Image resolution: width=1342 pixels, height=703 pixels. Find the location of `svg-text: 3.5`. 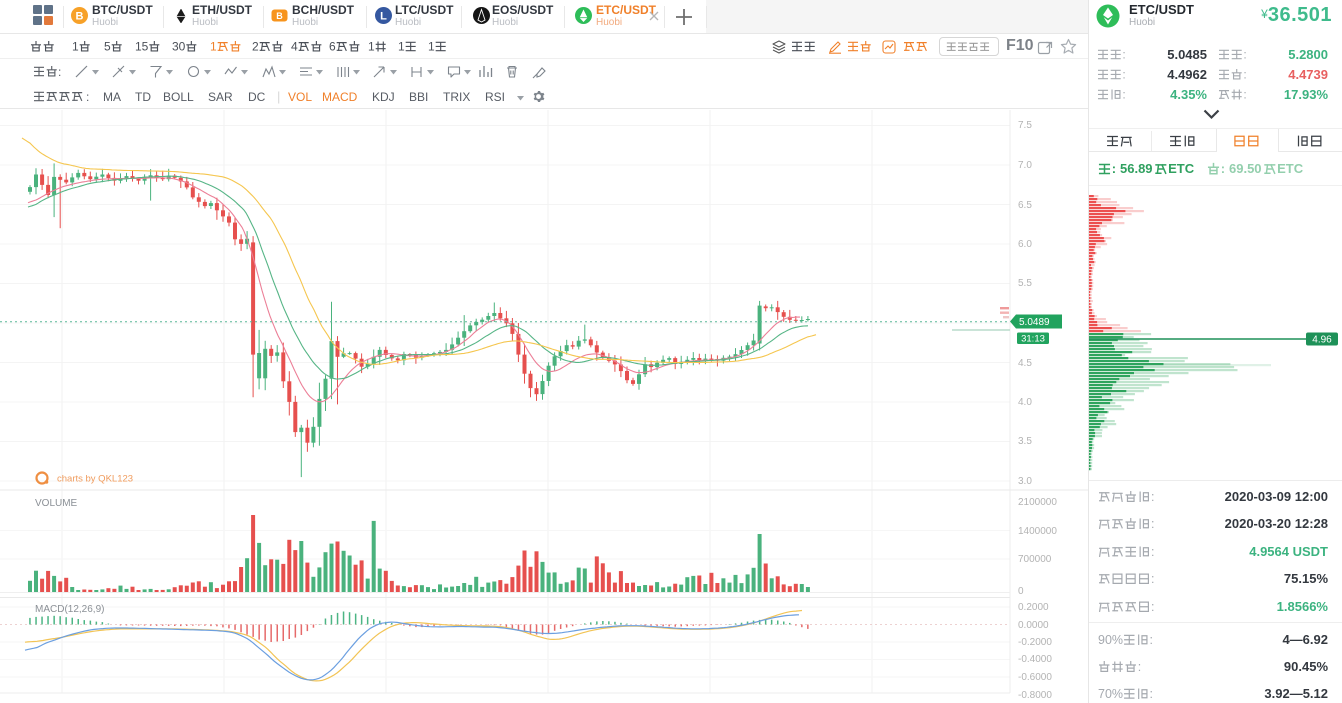

svg-text: 3.5 is located at coordinates (1025, 441).